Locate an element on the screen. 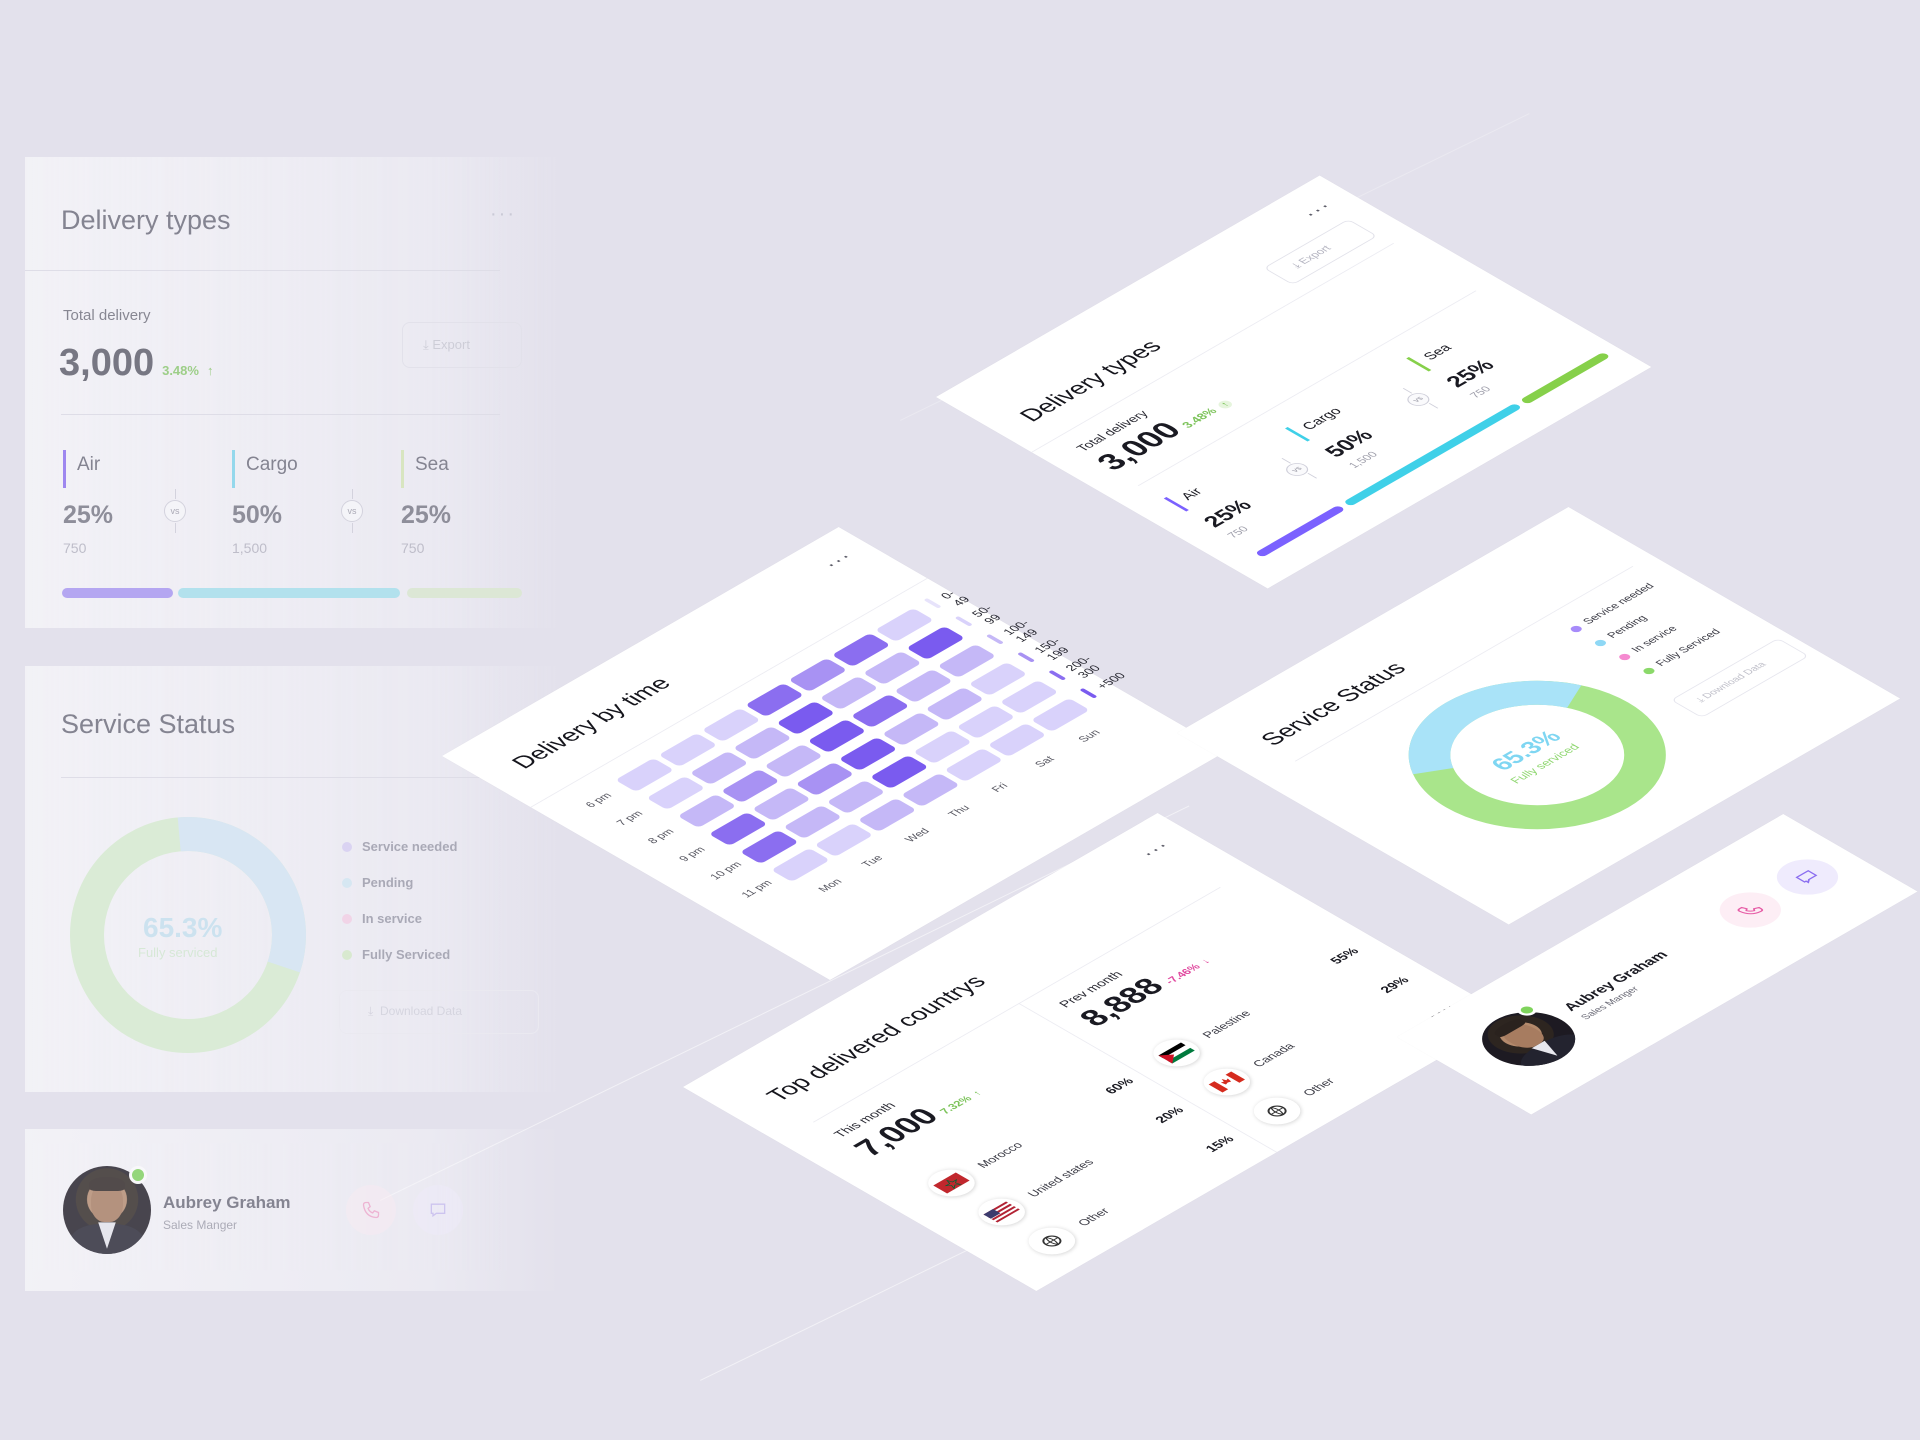  iso-vs-badge-2: vs is located at coordinates (1418, 399).